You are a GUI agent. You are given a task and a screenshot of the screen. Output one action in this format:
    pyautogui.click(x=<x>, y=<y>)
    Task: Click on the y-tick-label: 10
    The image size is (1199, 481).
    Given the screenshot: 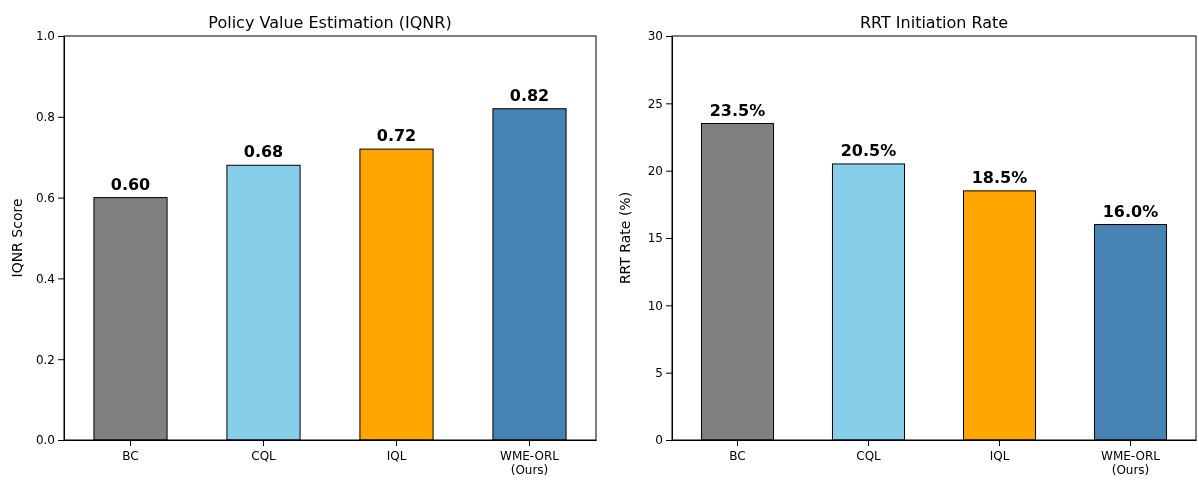 What is the action you would take?
    pyautogui.click(x=655, y=305)
    